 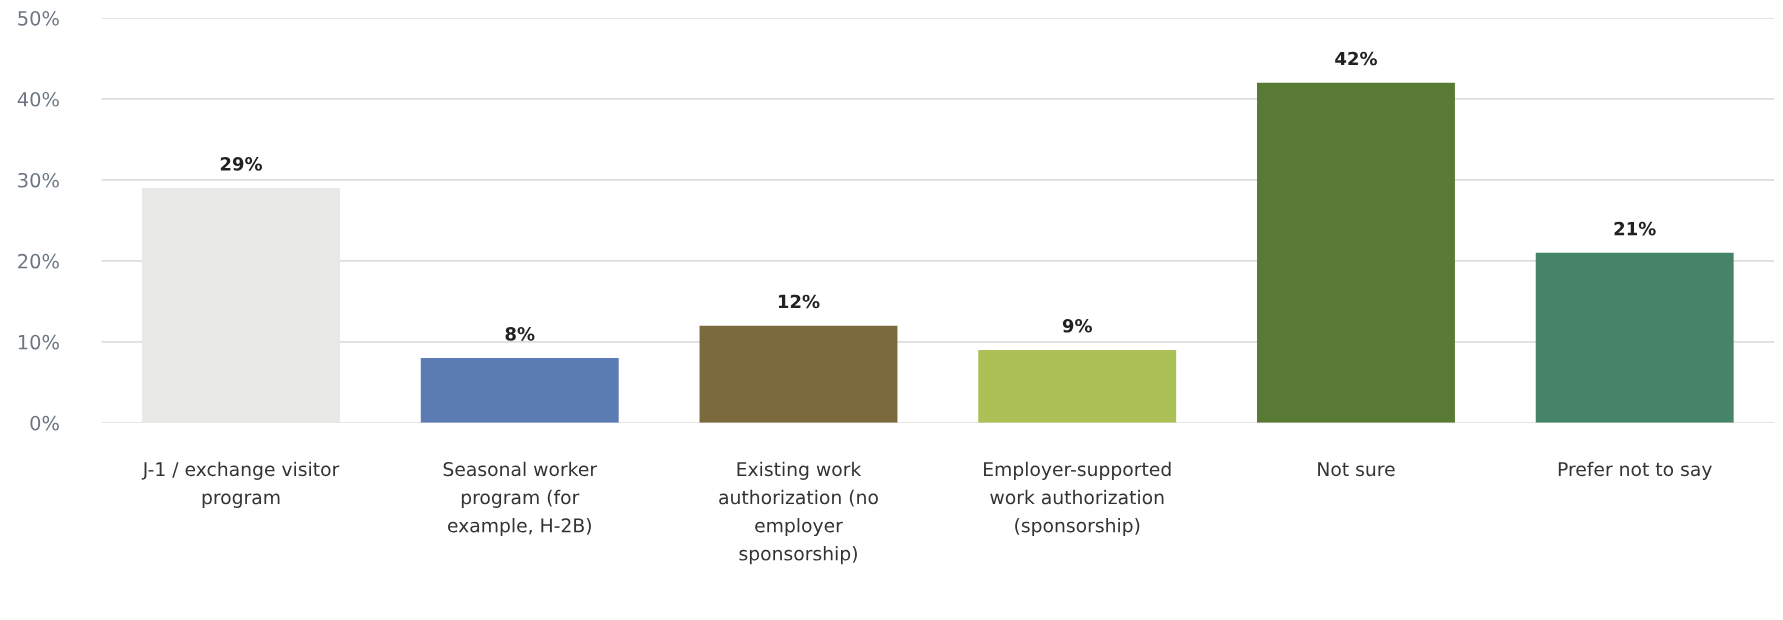 What do you see at coordinates (1077, 325) in the screenshot?
I see `data-label: 9%` at bounding box center [1077, 325].